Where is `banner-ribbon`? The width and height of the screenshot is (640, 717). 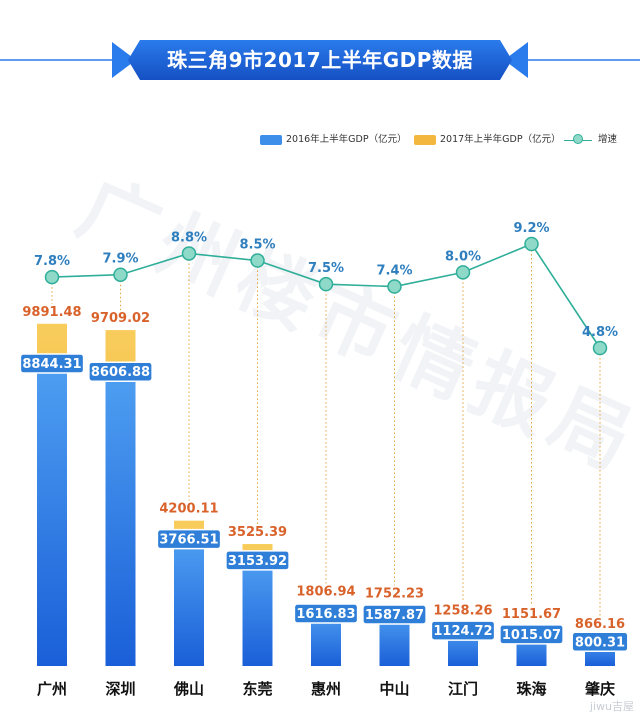 banner-ribbon is located at coordinates (320, 60).